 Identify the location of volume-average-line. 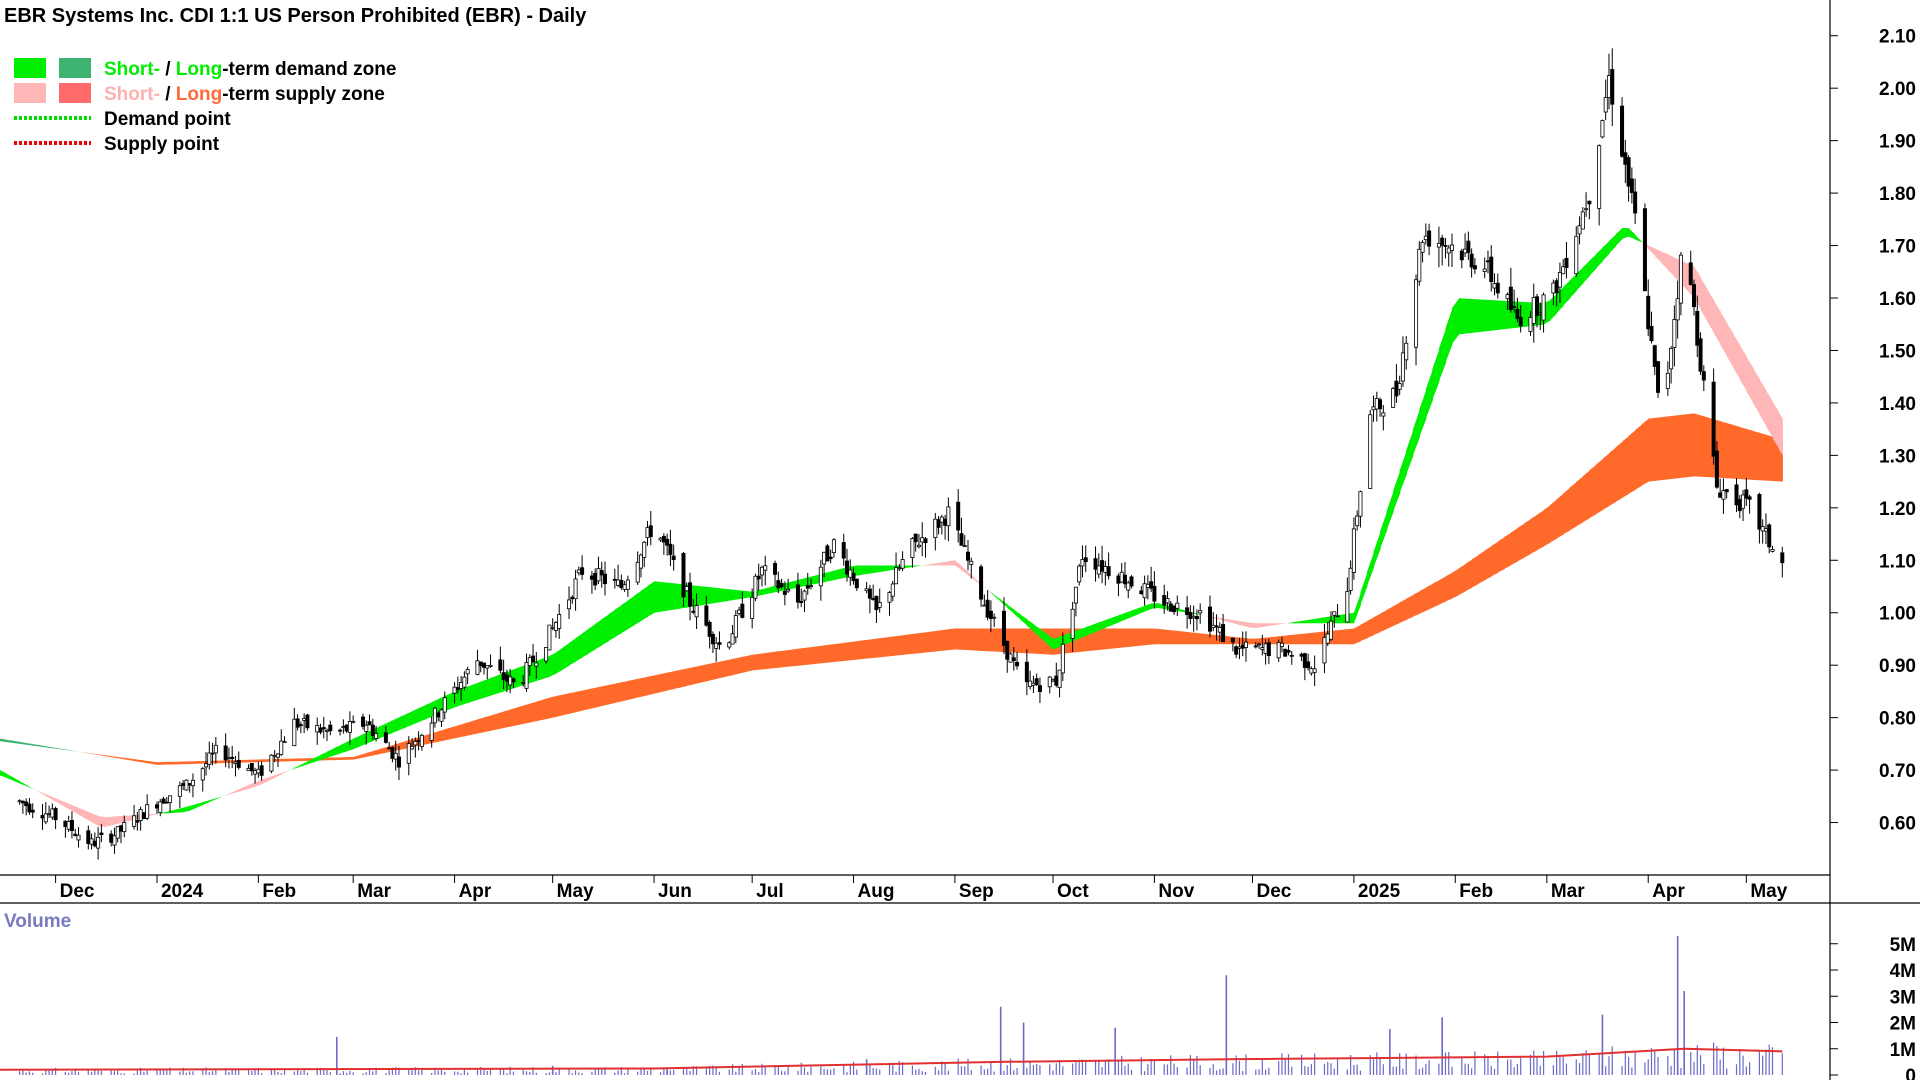
(891, 1059).